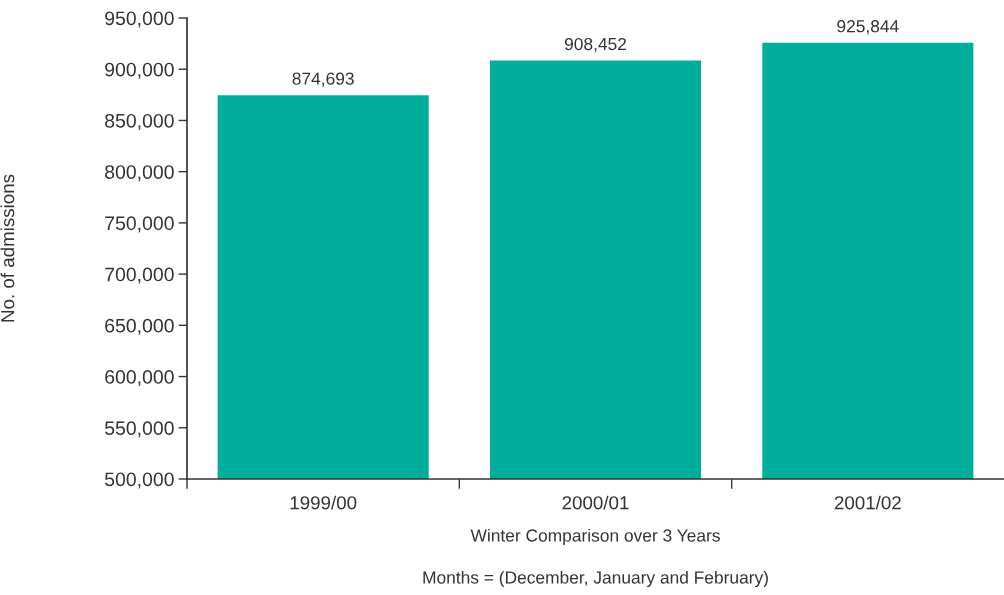  Describe the element at coordinates (139, 19) in the screenshot. I see `y-tick-label: 950,000` at that location.